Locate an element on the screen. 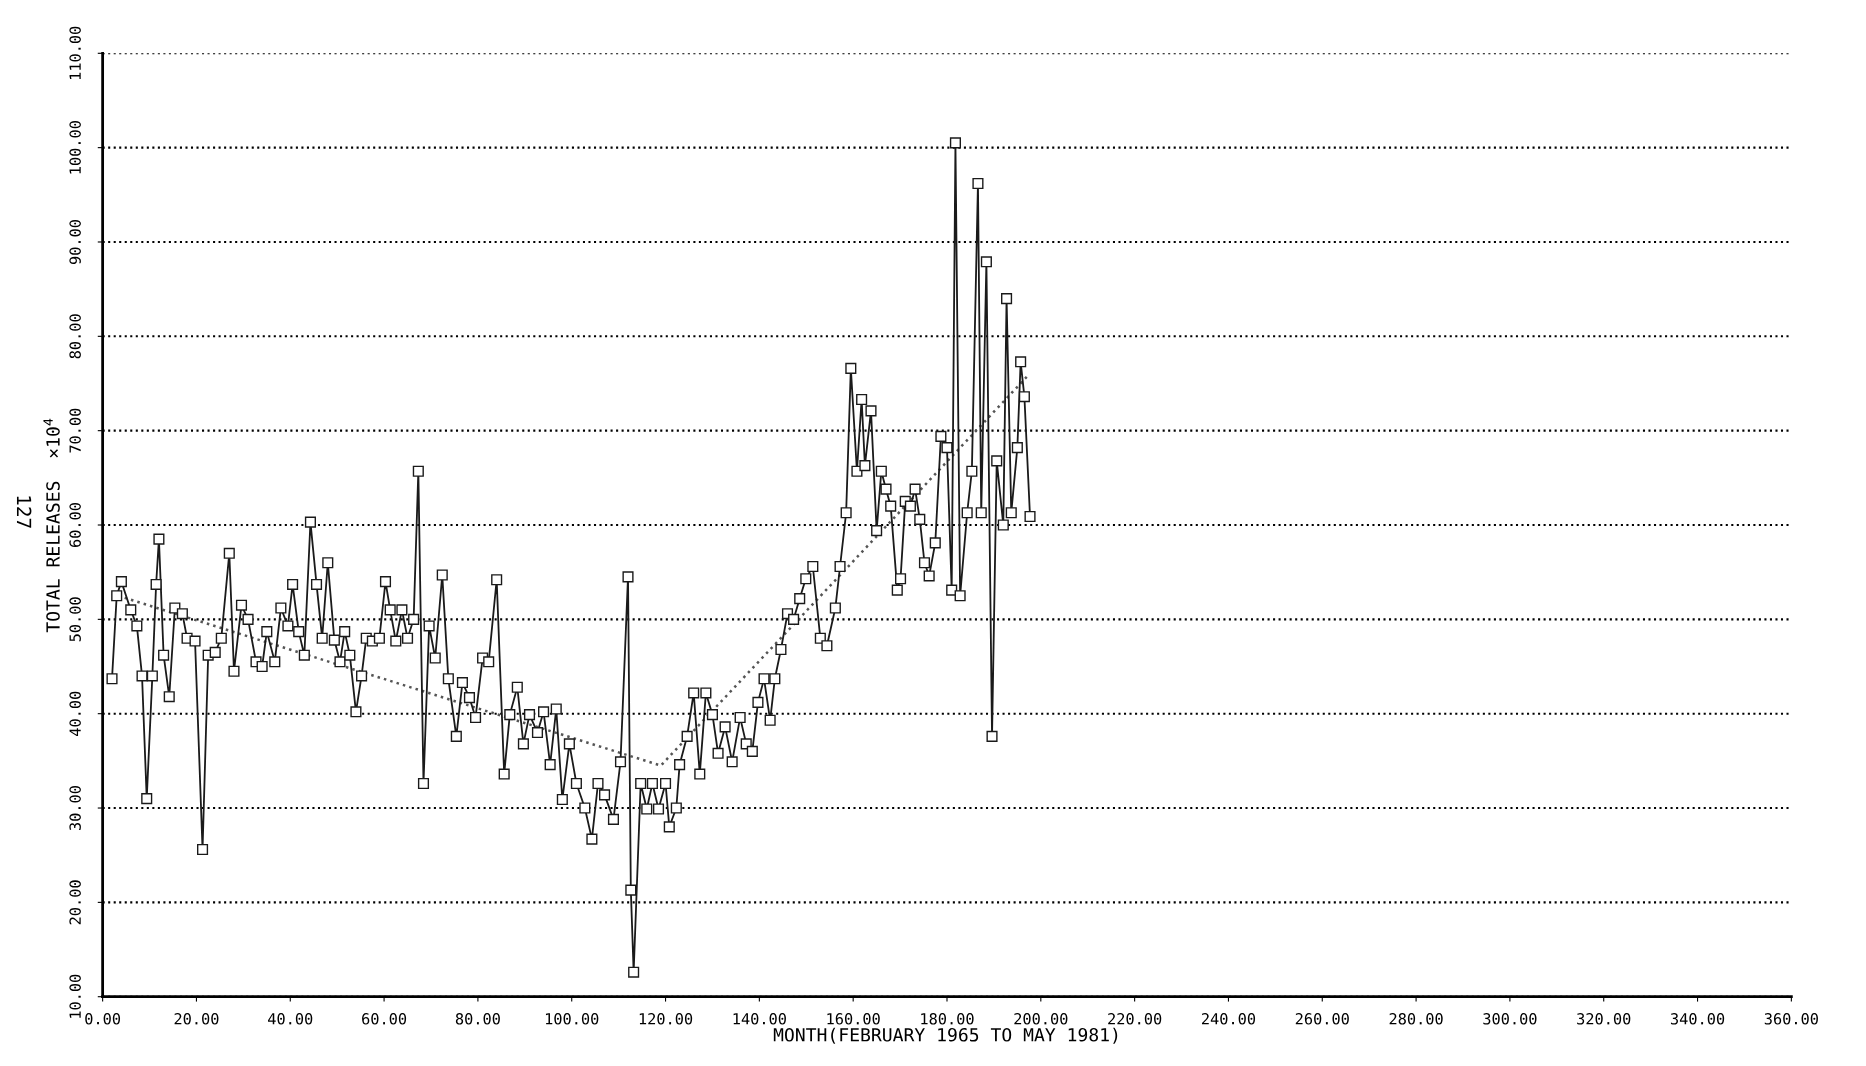 This screenshot has width=1866, height=1066. x-tick-label: 160.00 is located at coordinates (853, 1019).